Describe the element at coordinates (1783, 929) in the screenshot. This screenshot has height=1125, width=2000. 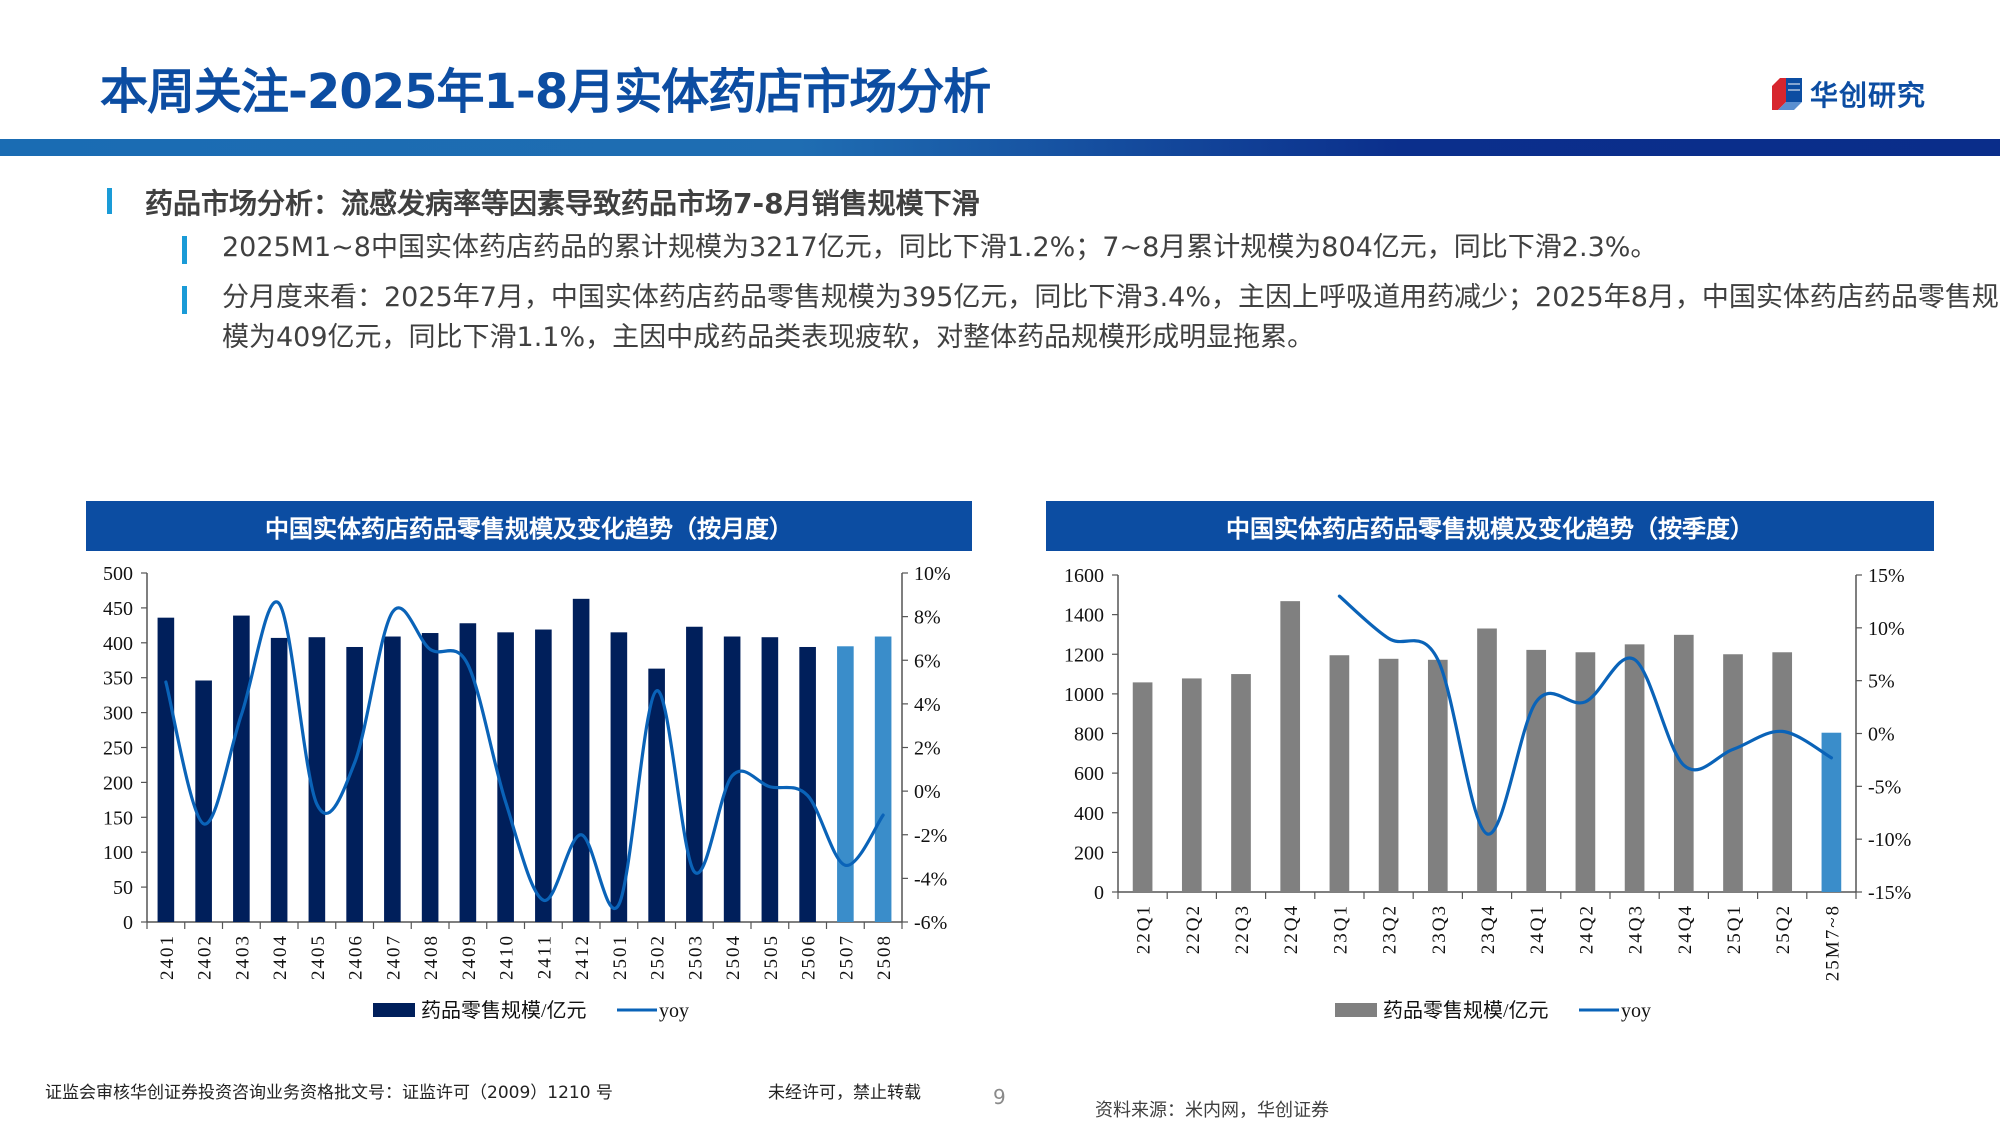
I see `svg-text: 25Q2` at that location.